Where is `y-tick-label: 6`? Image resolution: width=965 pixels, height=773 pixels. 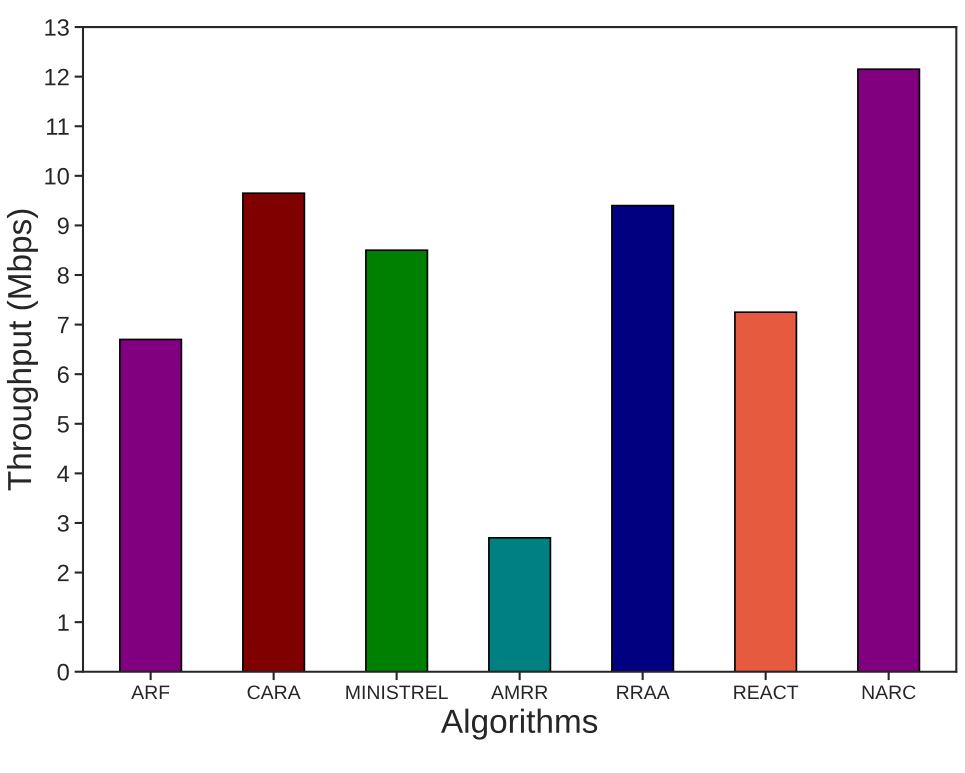 y-tick-label: 6 is located at coordinates (63, 374).